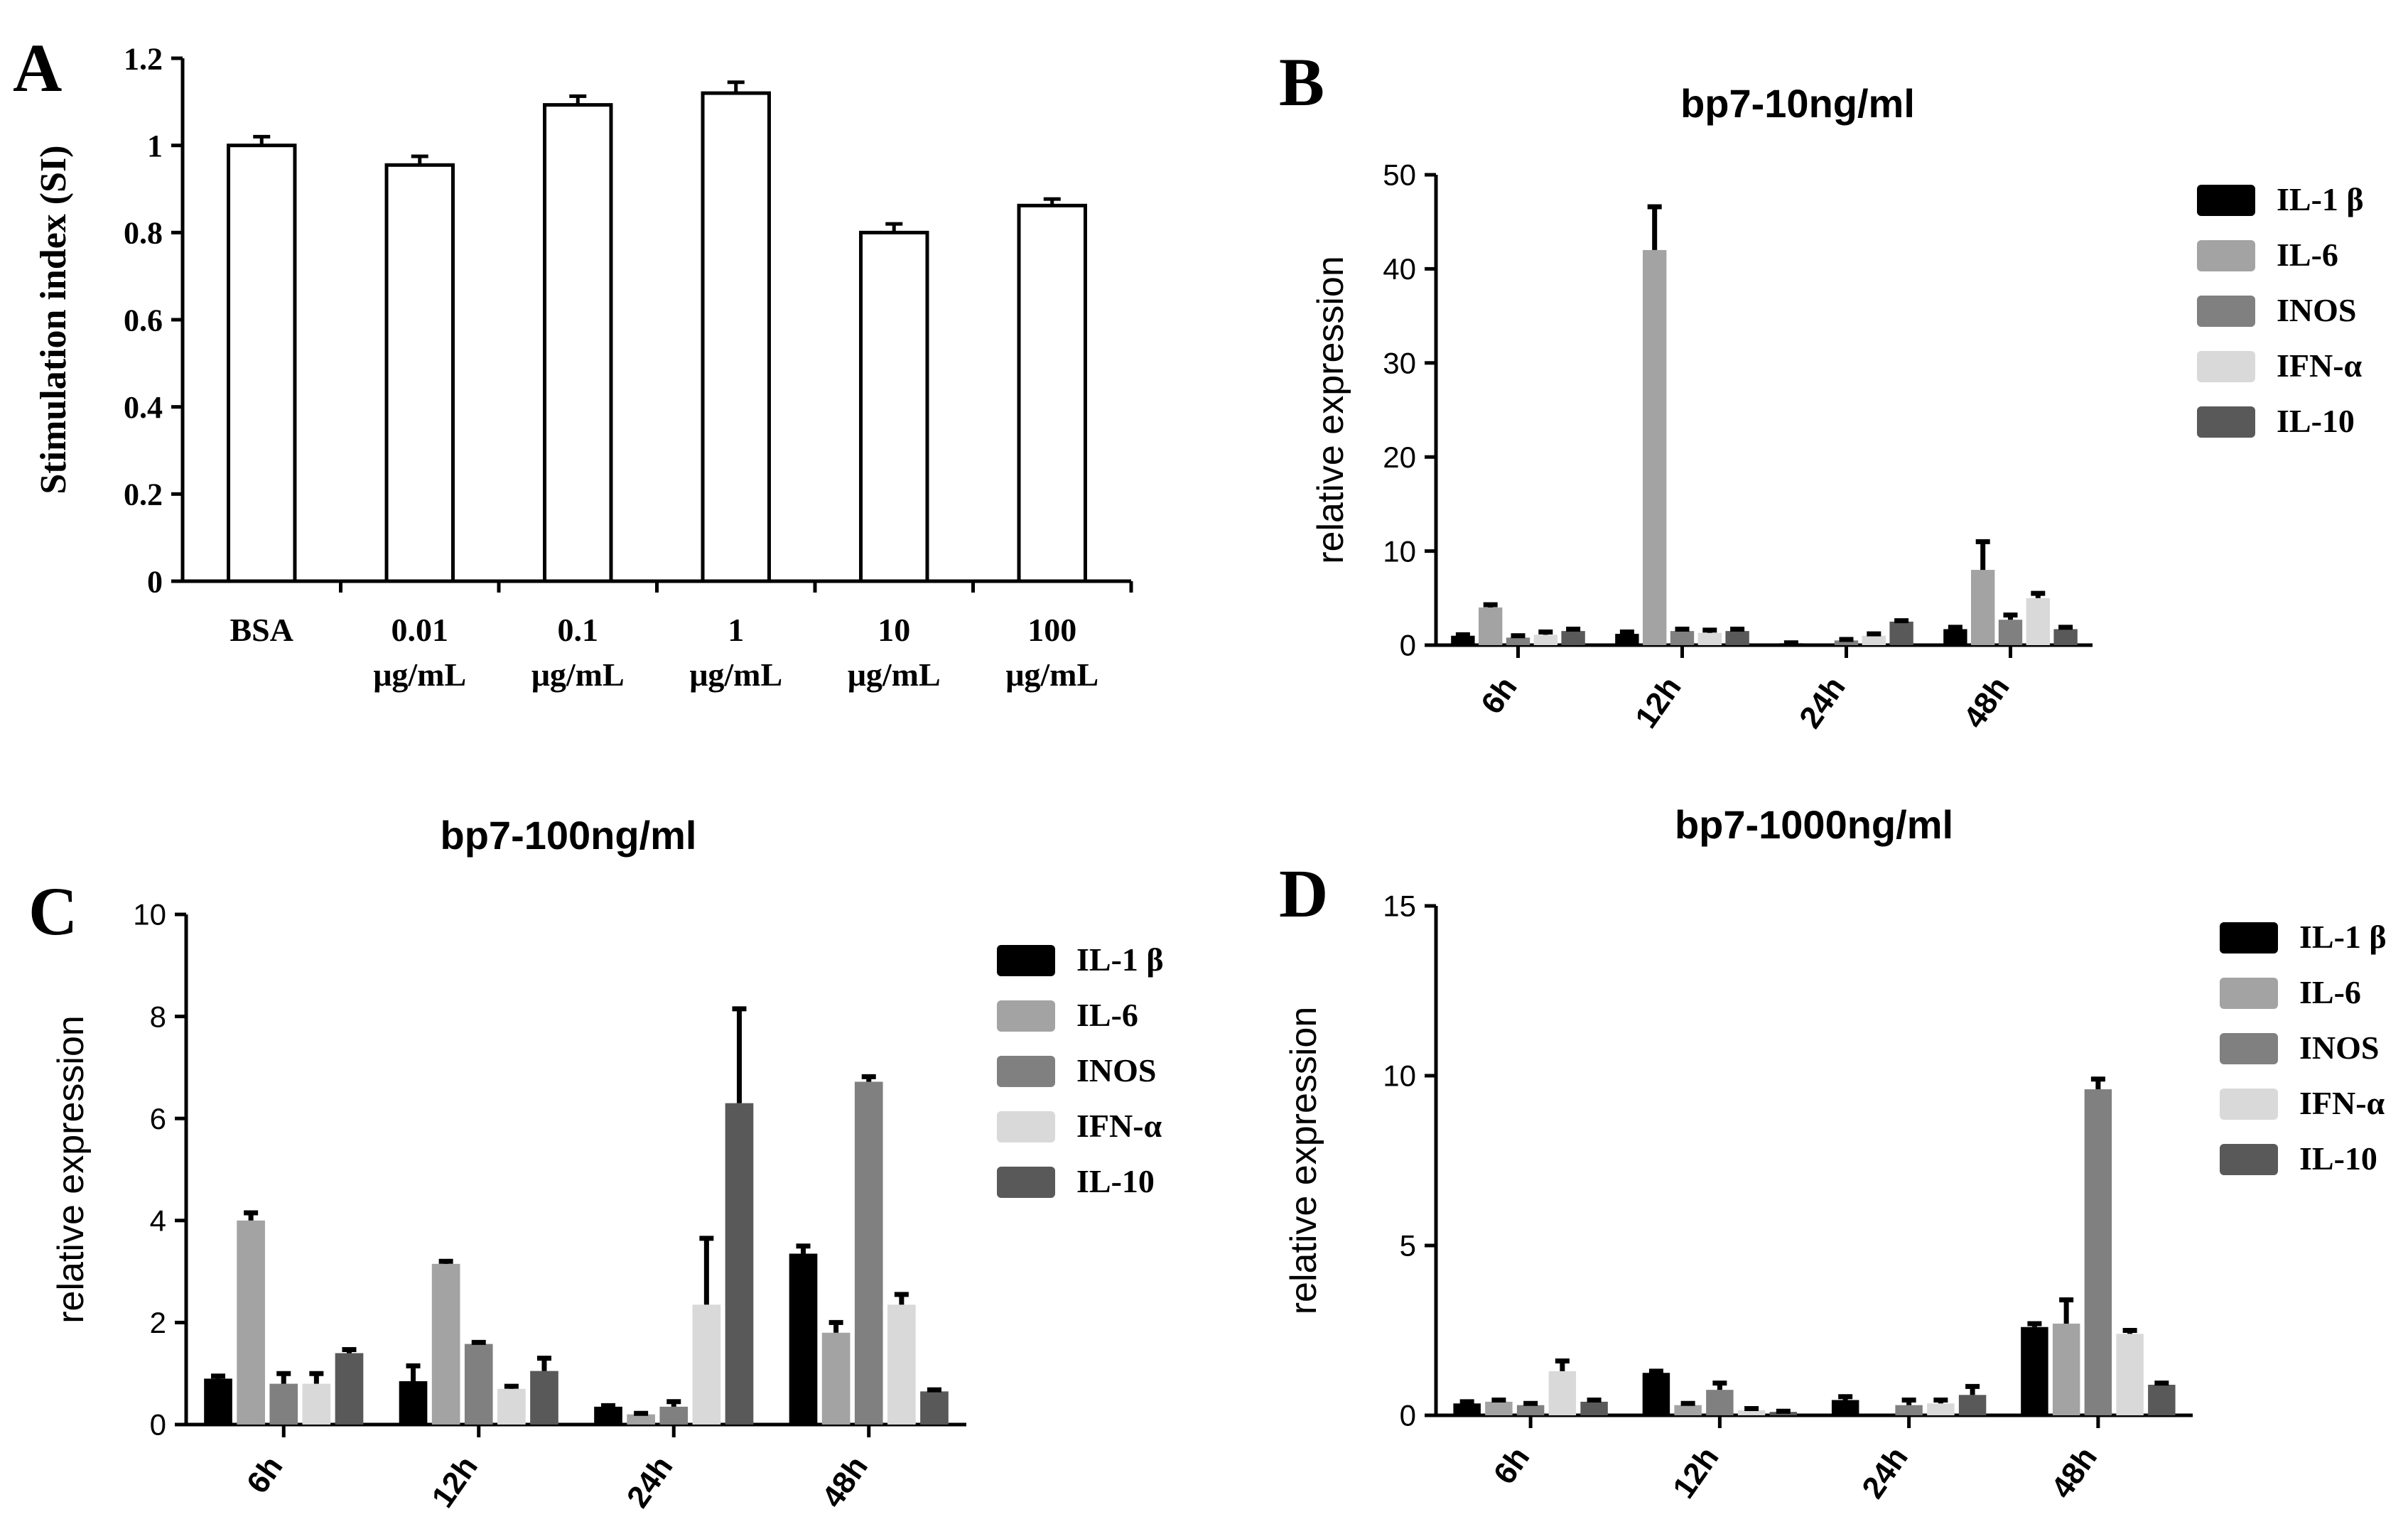  I want to click on y-tick-label: 30, so click(1399, 363).